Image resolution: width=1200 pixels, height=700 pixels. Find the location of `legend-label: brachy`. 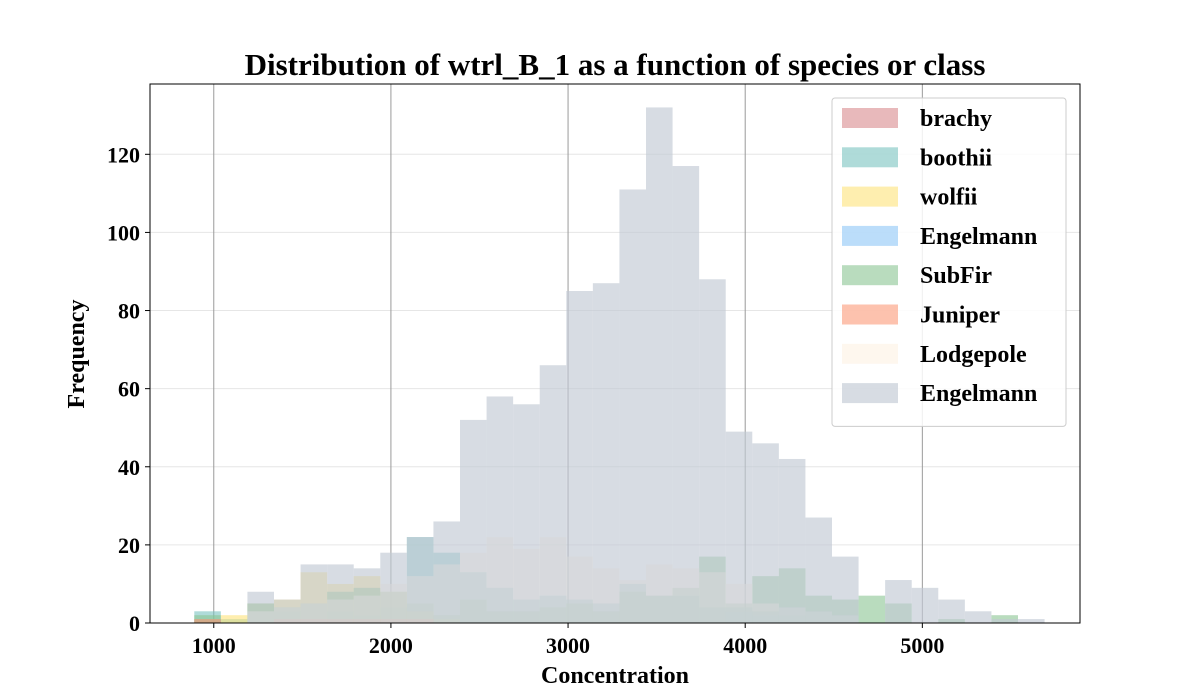

legend-label: brachy is located at coordinates (956, 119).